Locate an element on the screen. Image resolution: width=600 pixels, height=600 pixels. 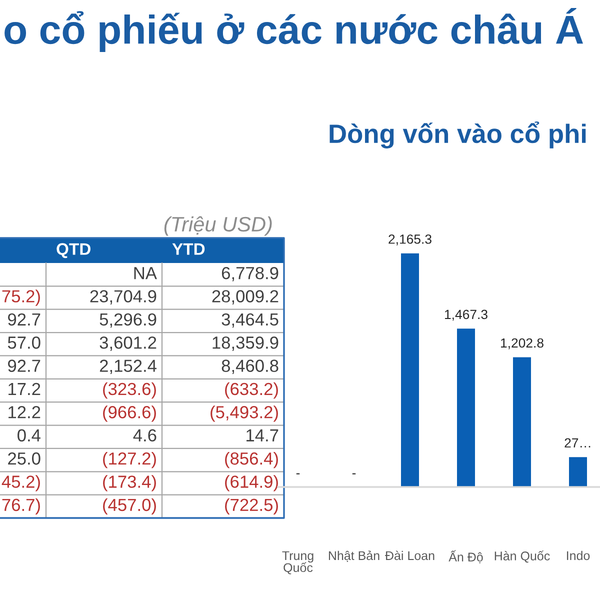
text: 12.2 is located at coordinates (24, 412).